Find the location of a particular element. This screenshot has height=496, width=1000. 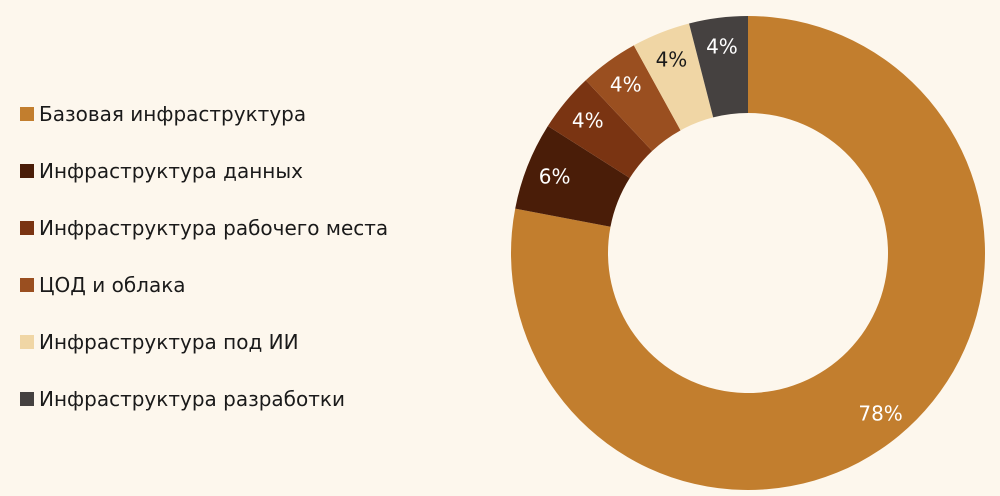

legend-item-dev-infrastructure: Инфраструктура разработки is located at coordinates (204, 399).